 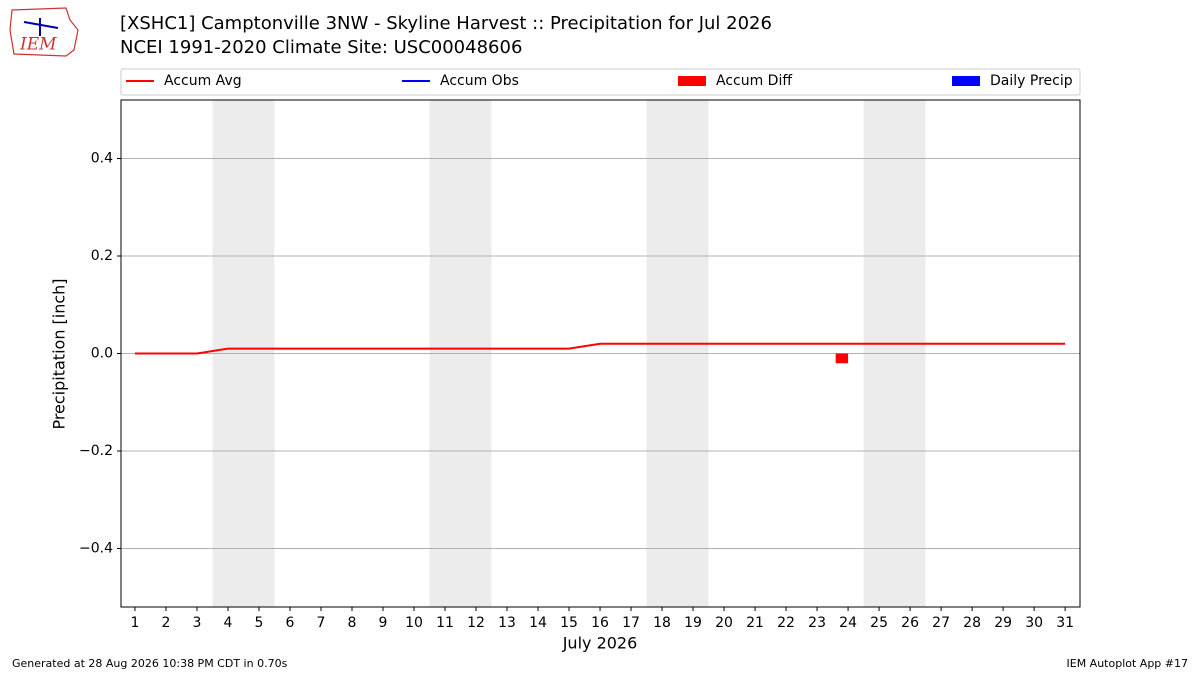 What do you see at coordinates (96, 549) in the screenshot?
I see `y-tick-label: −0.4` at bounding box center [96, 549].